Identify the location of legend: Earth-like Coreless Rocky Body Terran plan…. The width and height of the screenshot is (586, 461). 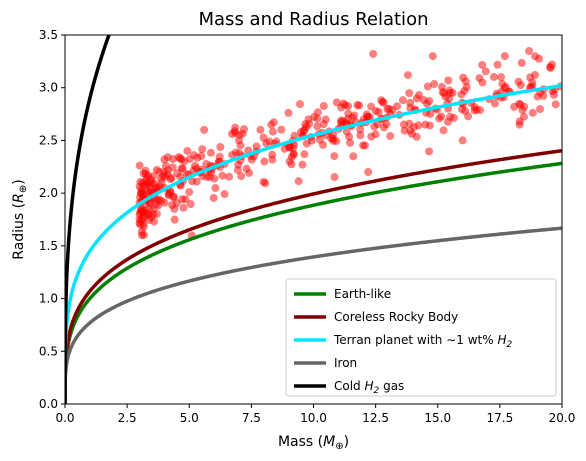
(421, 337).